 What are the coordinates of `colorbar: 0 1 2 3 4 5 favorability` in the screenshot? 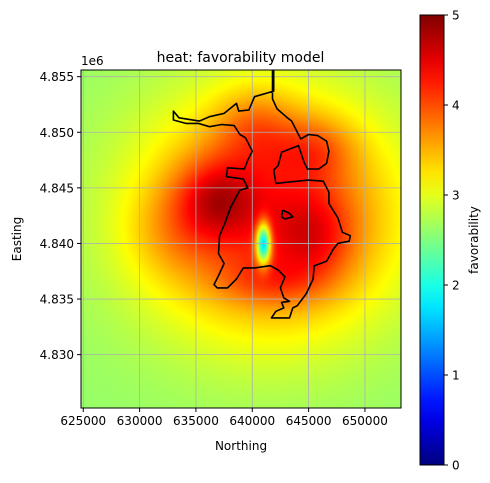 It's located at (450, 241).